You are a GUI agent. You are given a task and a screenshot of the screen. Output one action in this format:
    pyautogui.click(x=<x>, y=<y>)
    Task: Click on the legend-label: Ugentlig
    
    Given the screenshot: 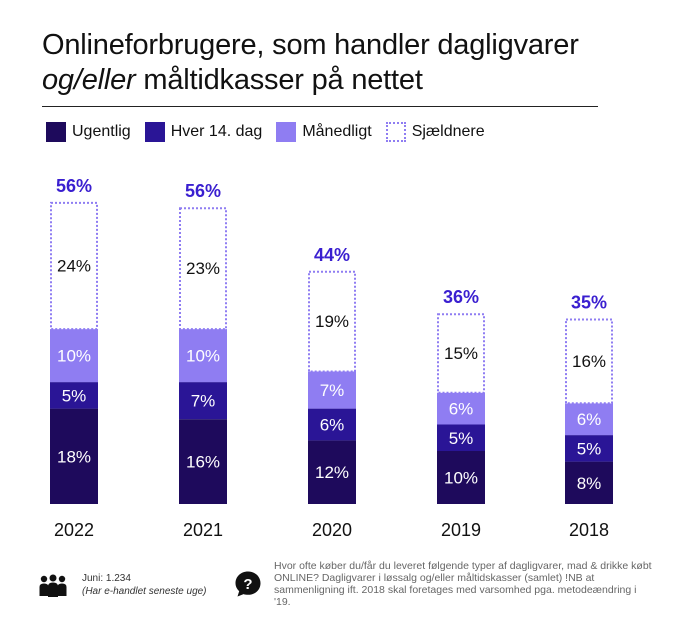 What is the action you would take?
    pyautogui.click(x=101, y=131)
    